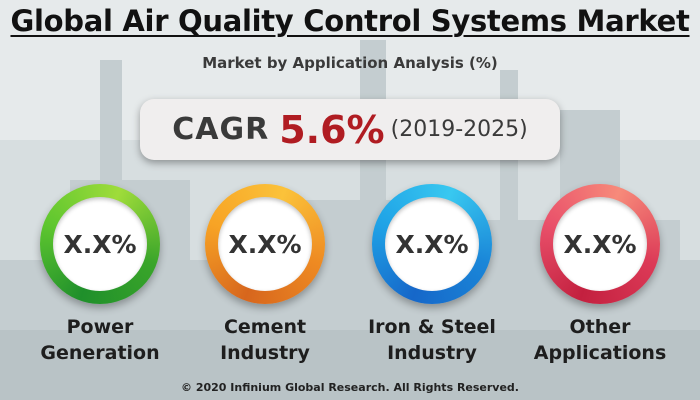 The image size is (700, 400). I want to click on segment-iron-steel-industry: X.X% Iron & Steel Industry, so click(432, 275).